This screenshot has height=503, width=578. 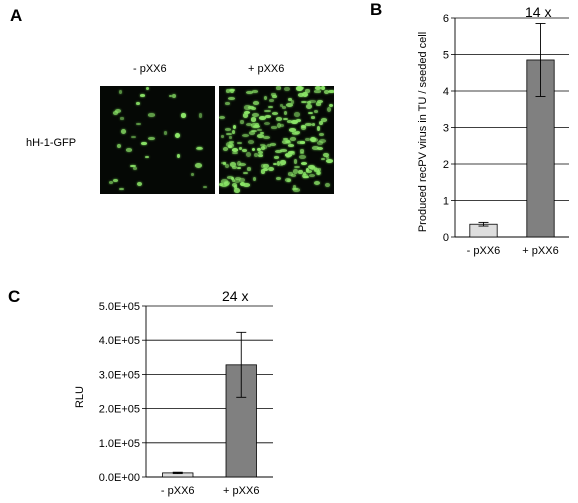 What do you see at coordinates (119, 478) in the screenshot?
I see `y-tick-label: 0.0E+00` at bounding box center [119, 478].